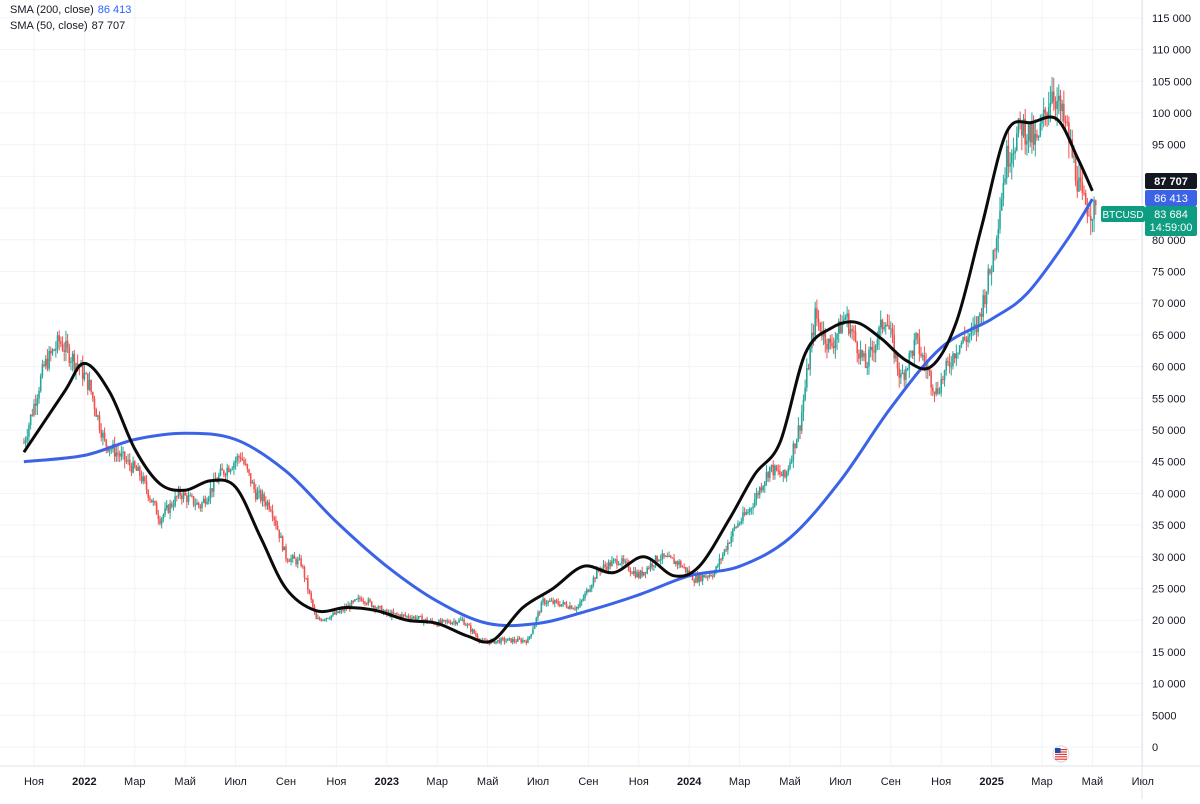 This screenshot has width=1200, height=804. Describe the element at coordinates (1169, 273) in the screenshot. I see `y-tick-label: 75 000` at that location.